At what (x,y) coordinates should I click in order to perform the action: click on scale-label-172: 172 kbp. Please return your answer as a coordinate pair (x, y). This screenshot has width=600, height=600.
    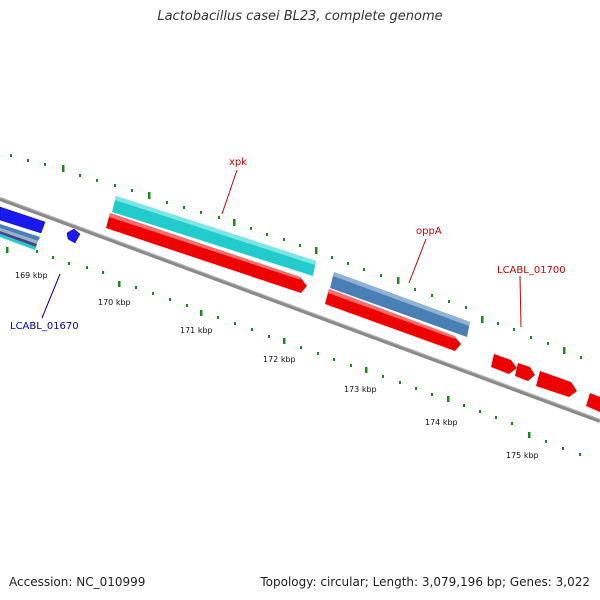
    Looking at the image, I should click on (279, 359).